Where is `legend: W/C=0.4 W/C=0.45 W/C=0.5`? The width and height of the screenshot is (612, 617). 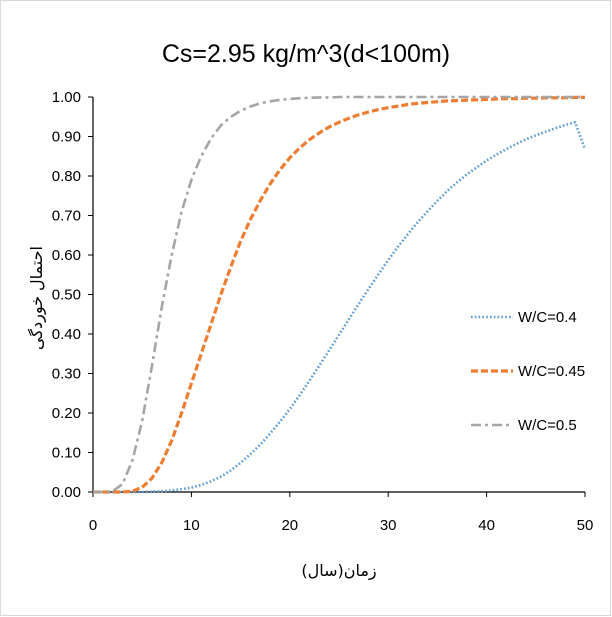
legend: W/C=0.4 W/C=0.45 W/C=0.5 is located at coordinates (528, 371).